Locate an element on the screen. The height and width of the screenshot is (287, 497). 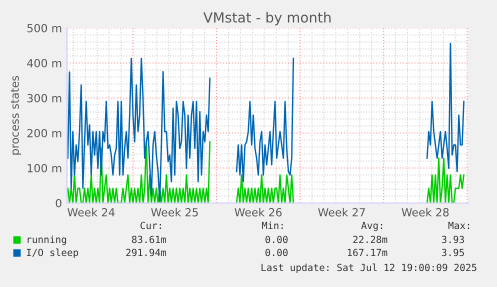
text: 3.93 is located at coordinates (453, 240).